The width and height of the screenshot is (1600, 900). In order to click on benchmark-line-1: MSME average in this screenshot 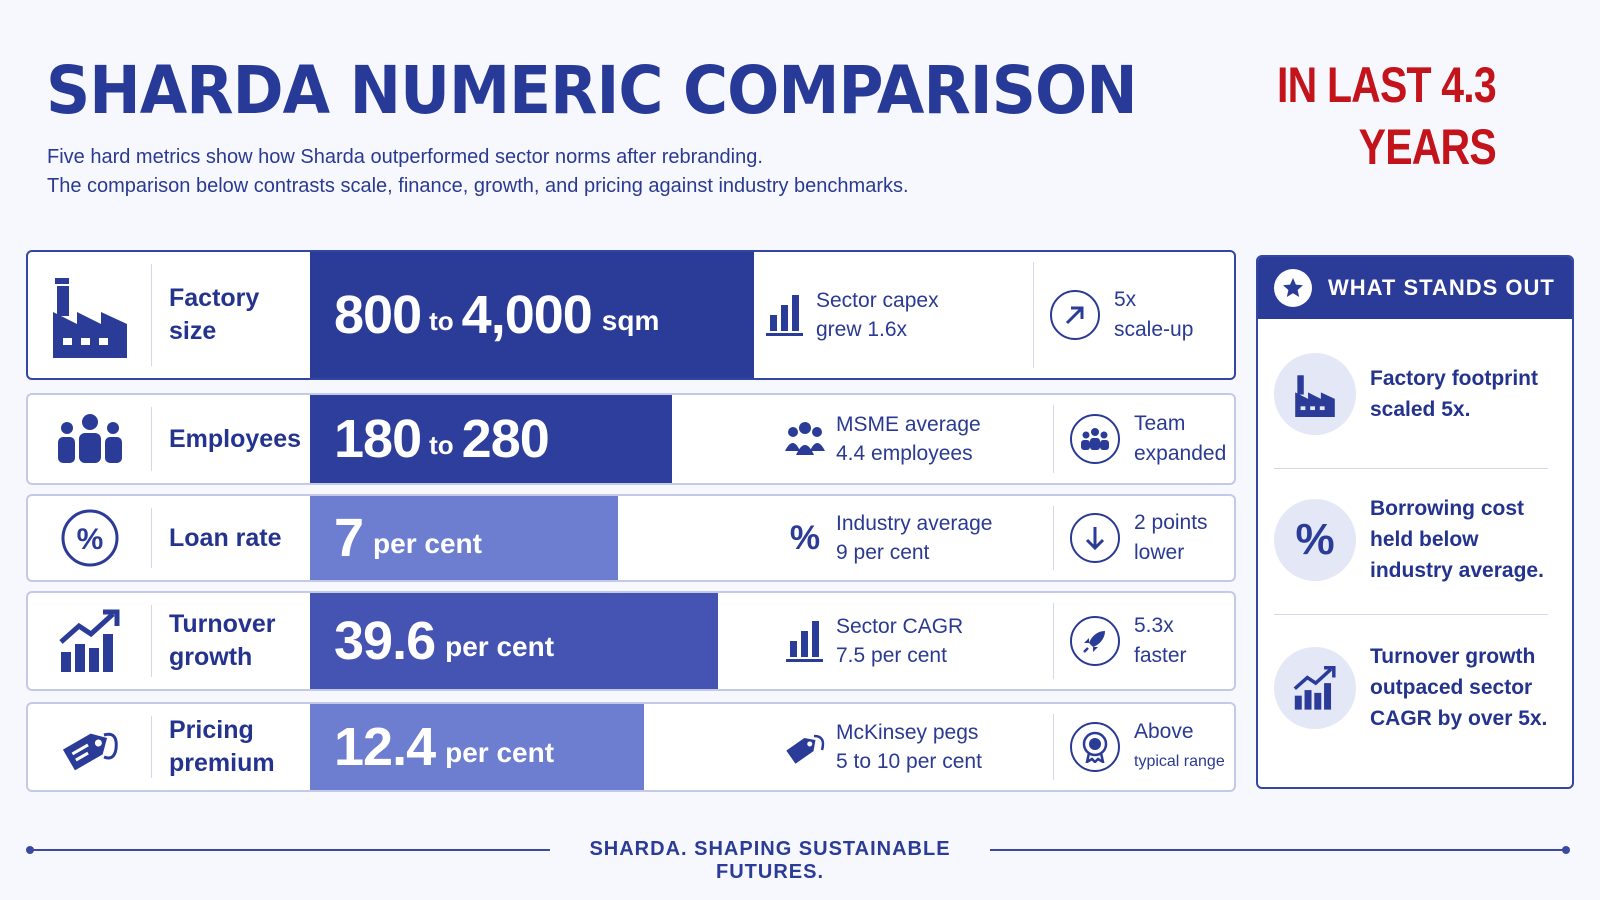, I will do `click(908, 424)`.